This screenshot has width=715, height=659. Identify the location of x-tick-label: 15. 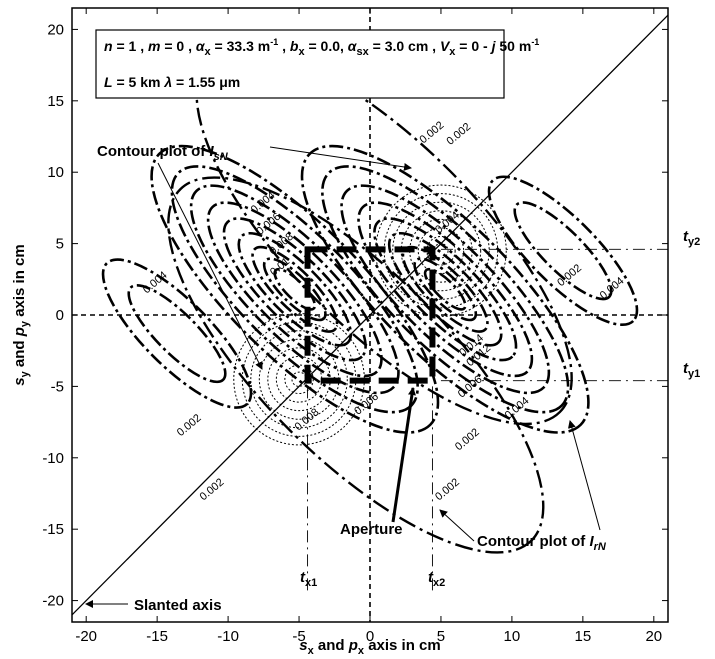
(583, 636).